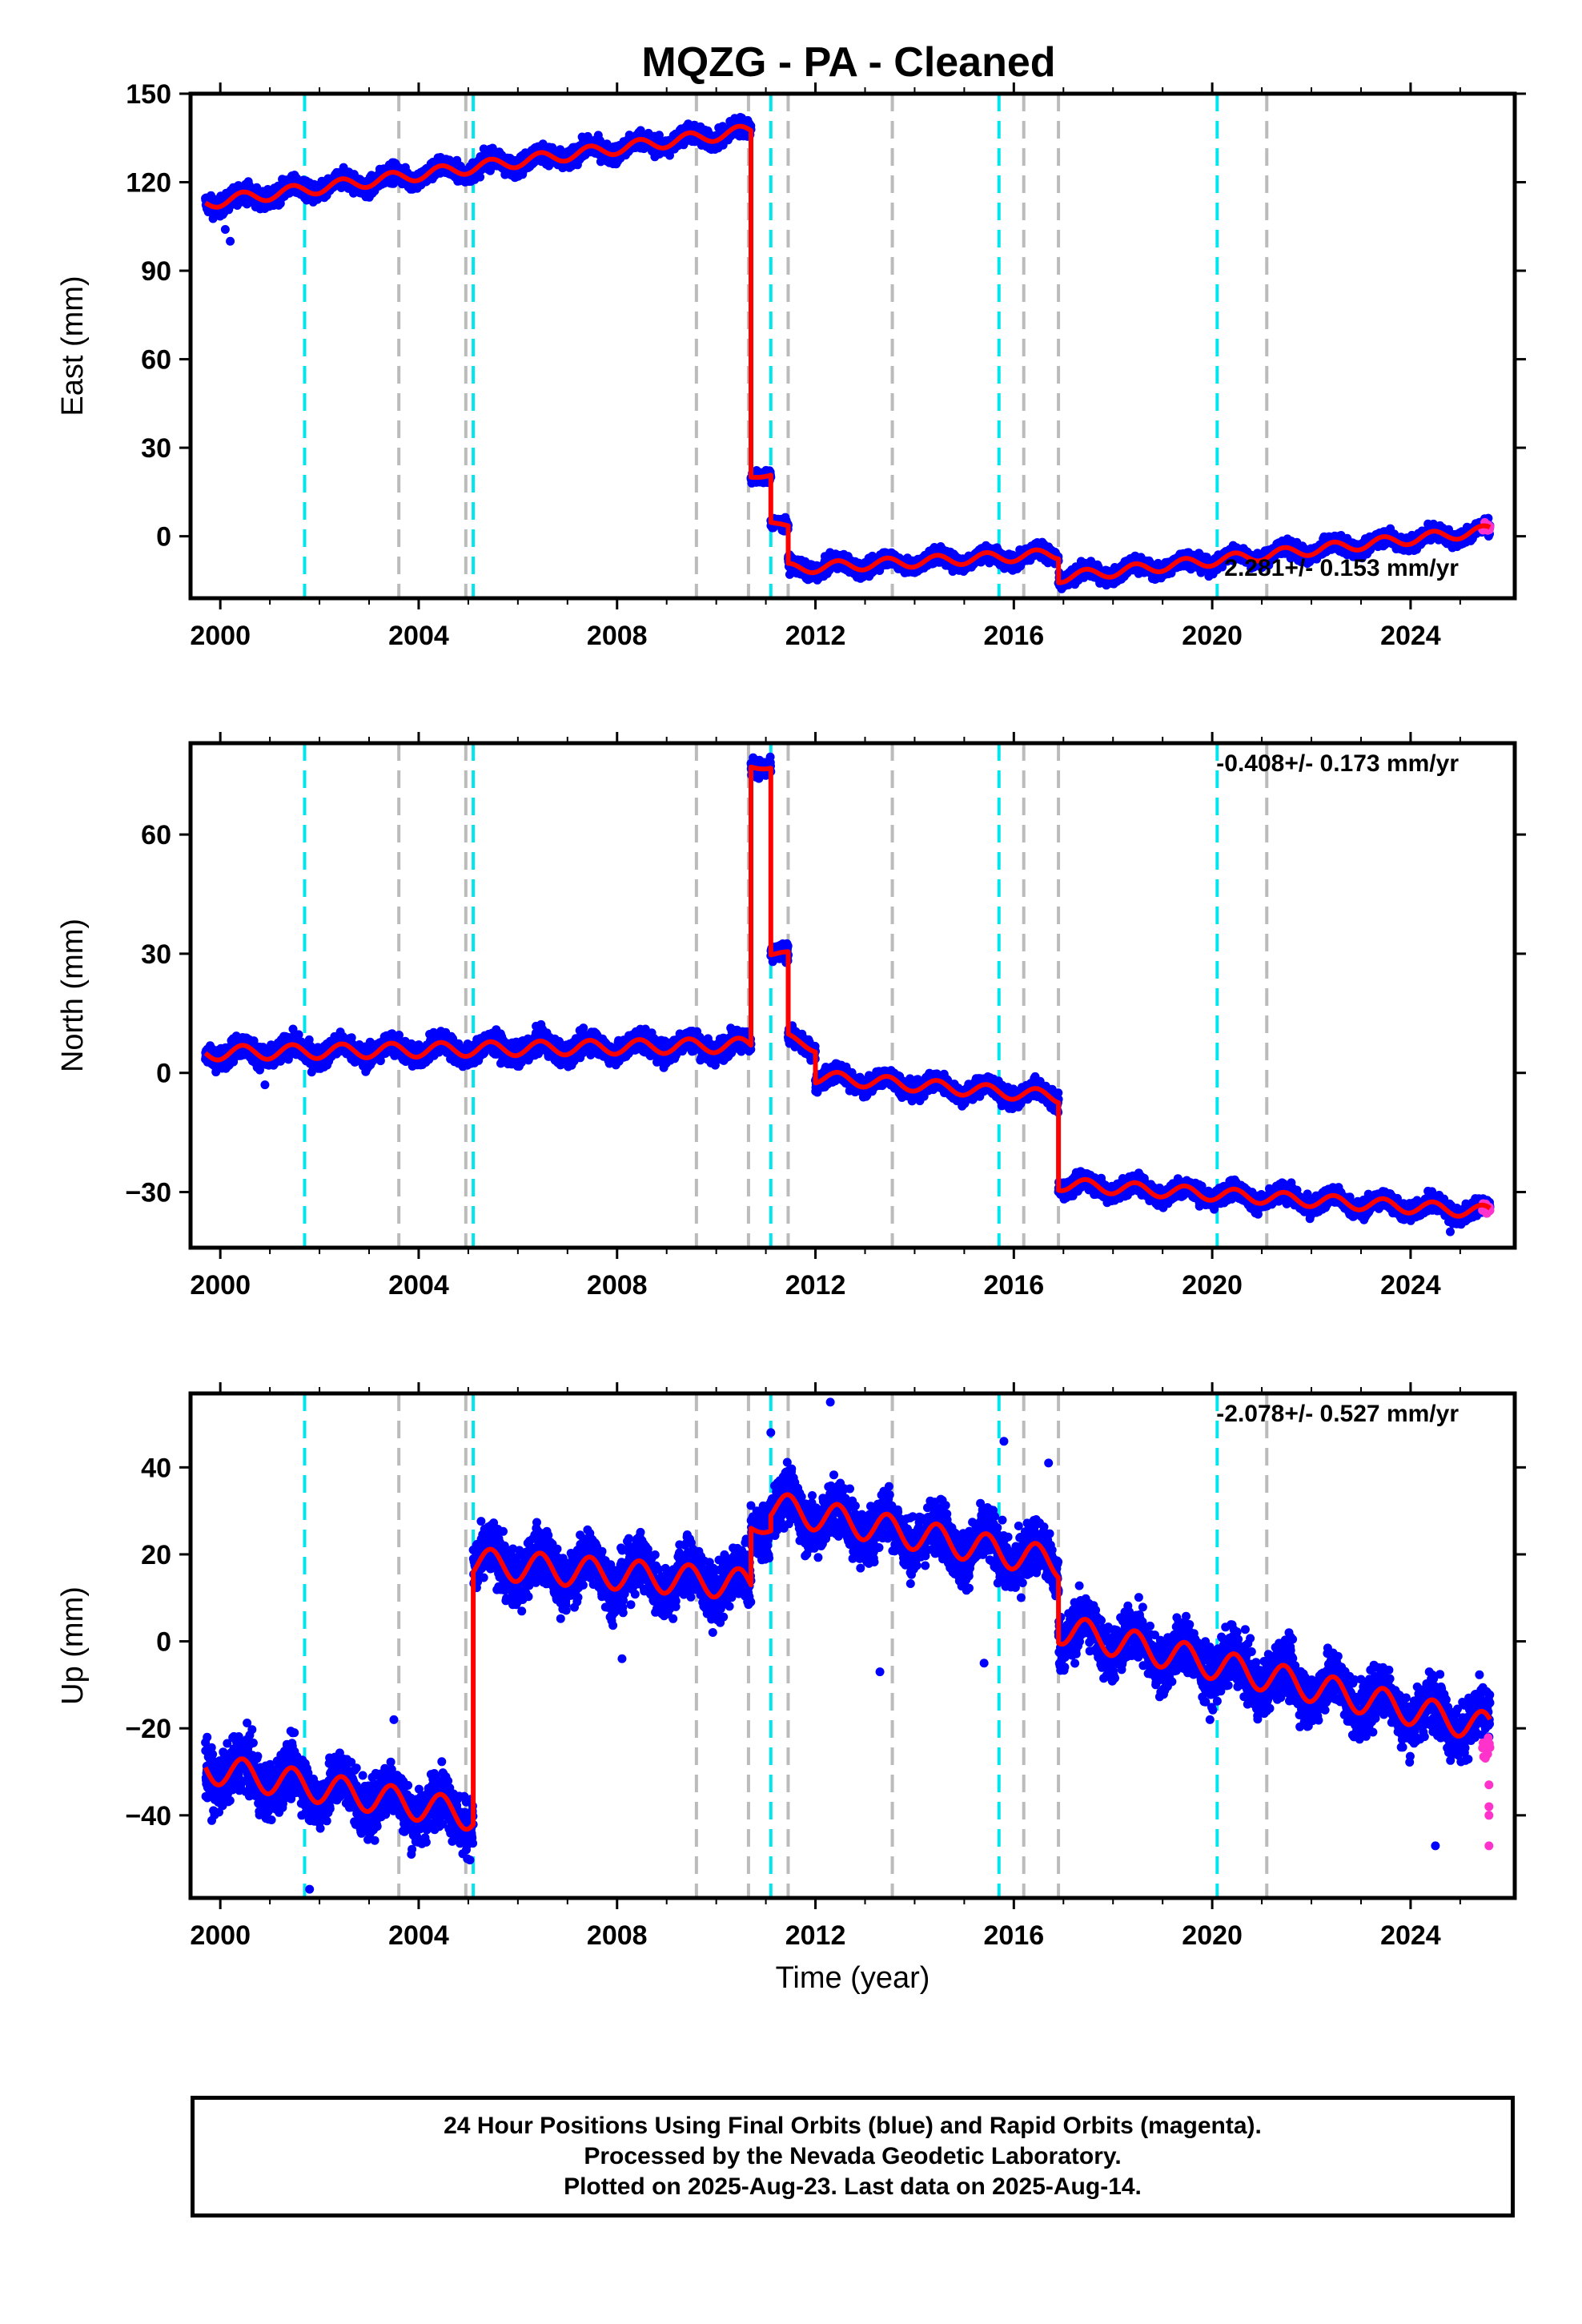 The image size is (1582, 2324). What do you see at coordinates (481, 177) in the screenshot?
I see `data-point` at bounding box center [481, 177].